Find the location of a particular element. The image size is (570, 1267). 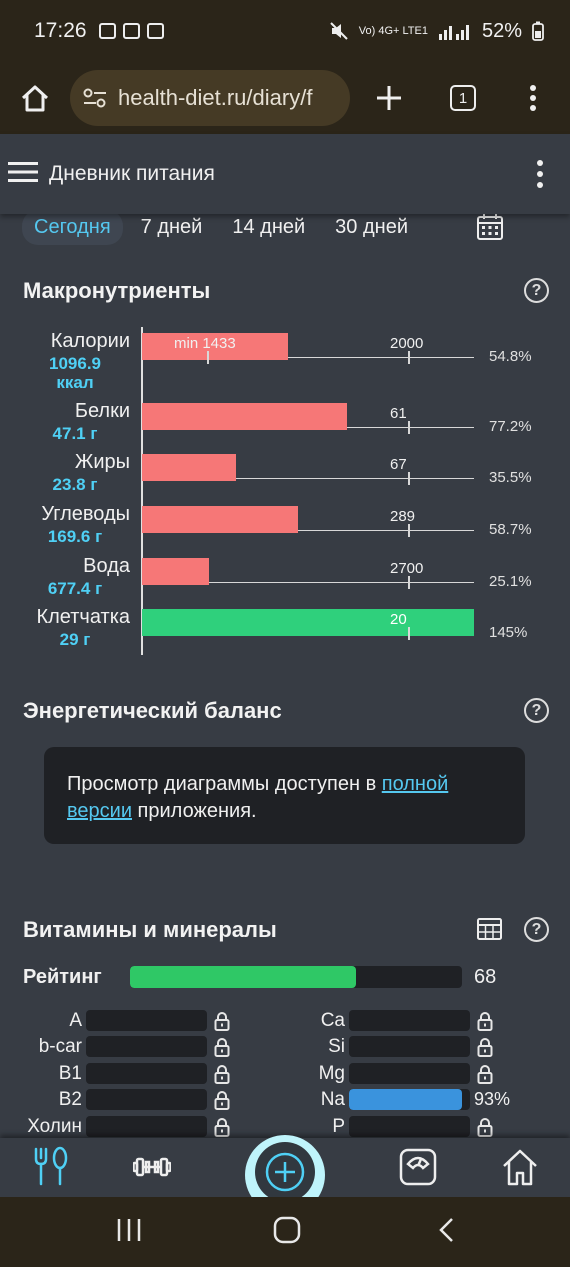

macros-axis is located at coordinates (142, 491).